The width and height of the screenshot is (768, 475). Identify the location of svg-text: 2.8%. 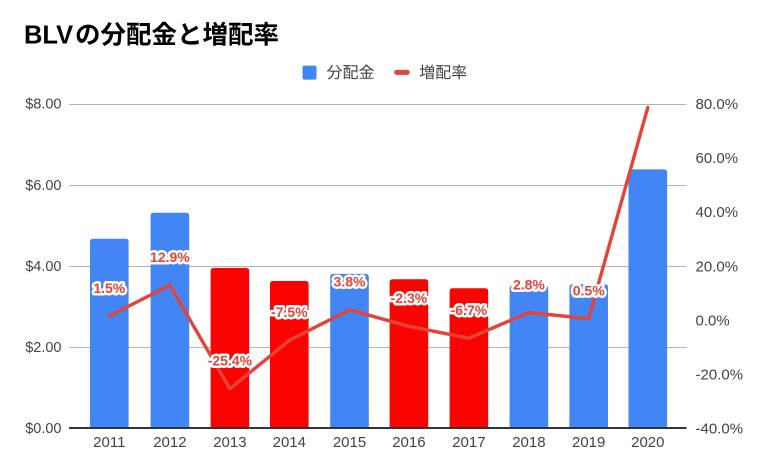
(529, 284).